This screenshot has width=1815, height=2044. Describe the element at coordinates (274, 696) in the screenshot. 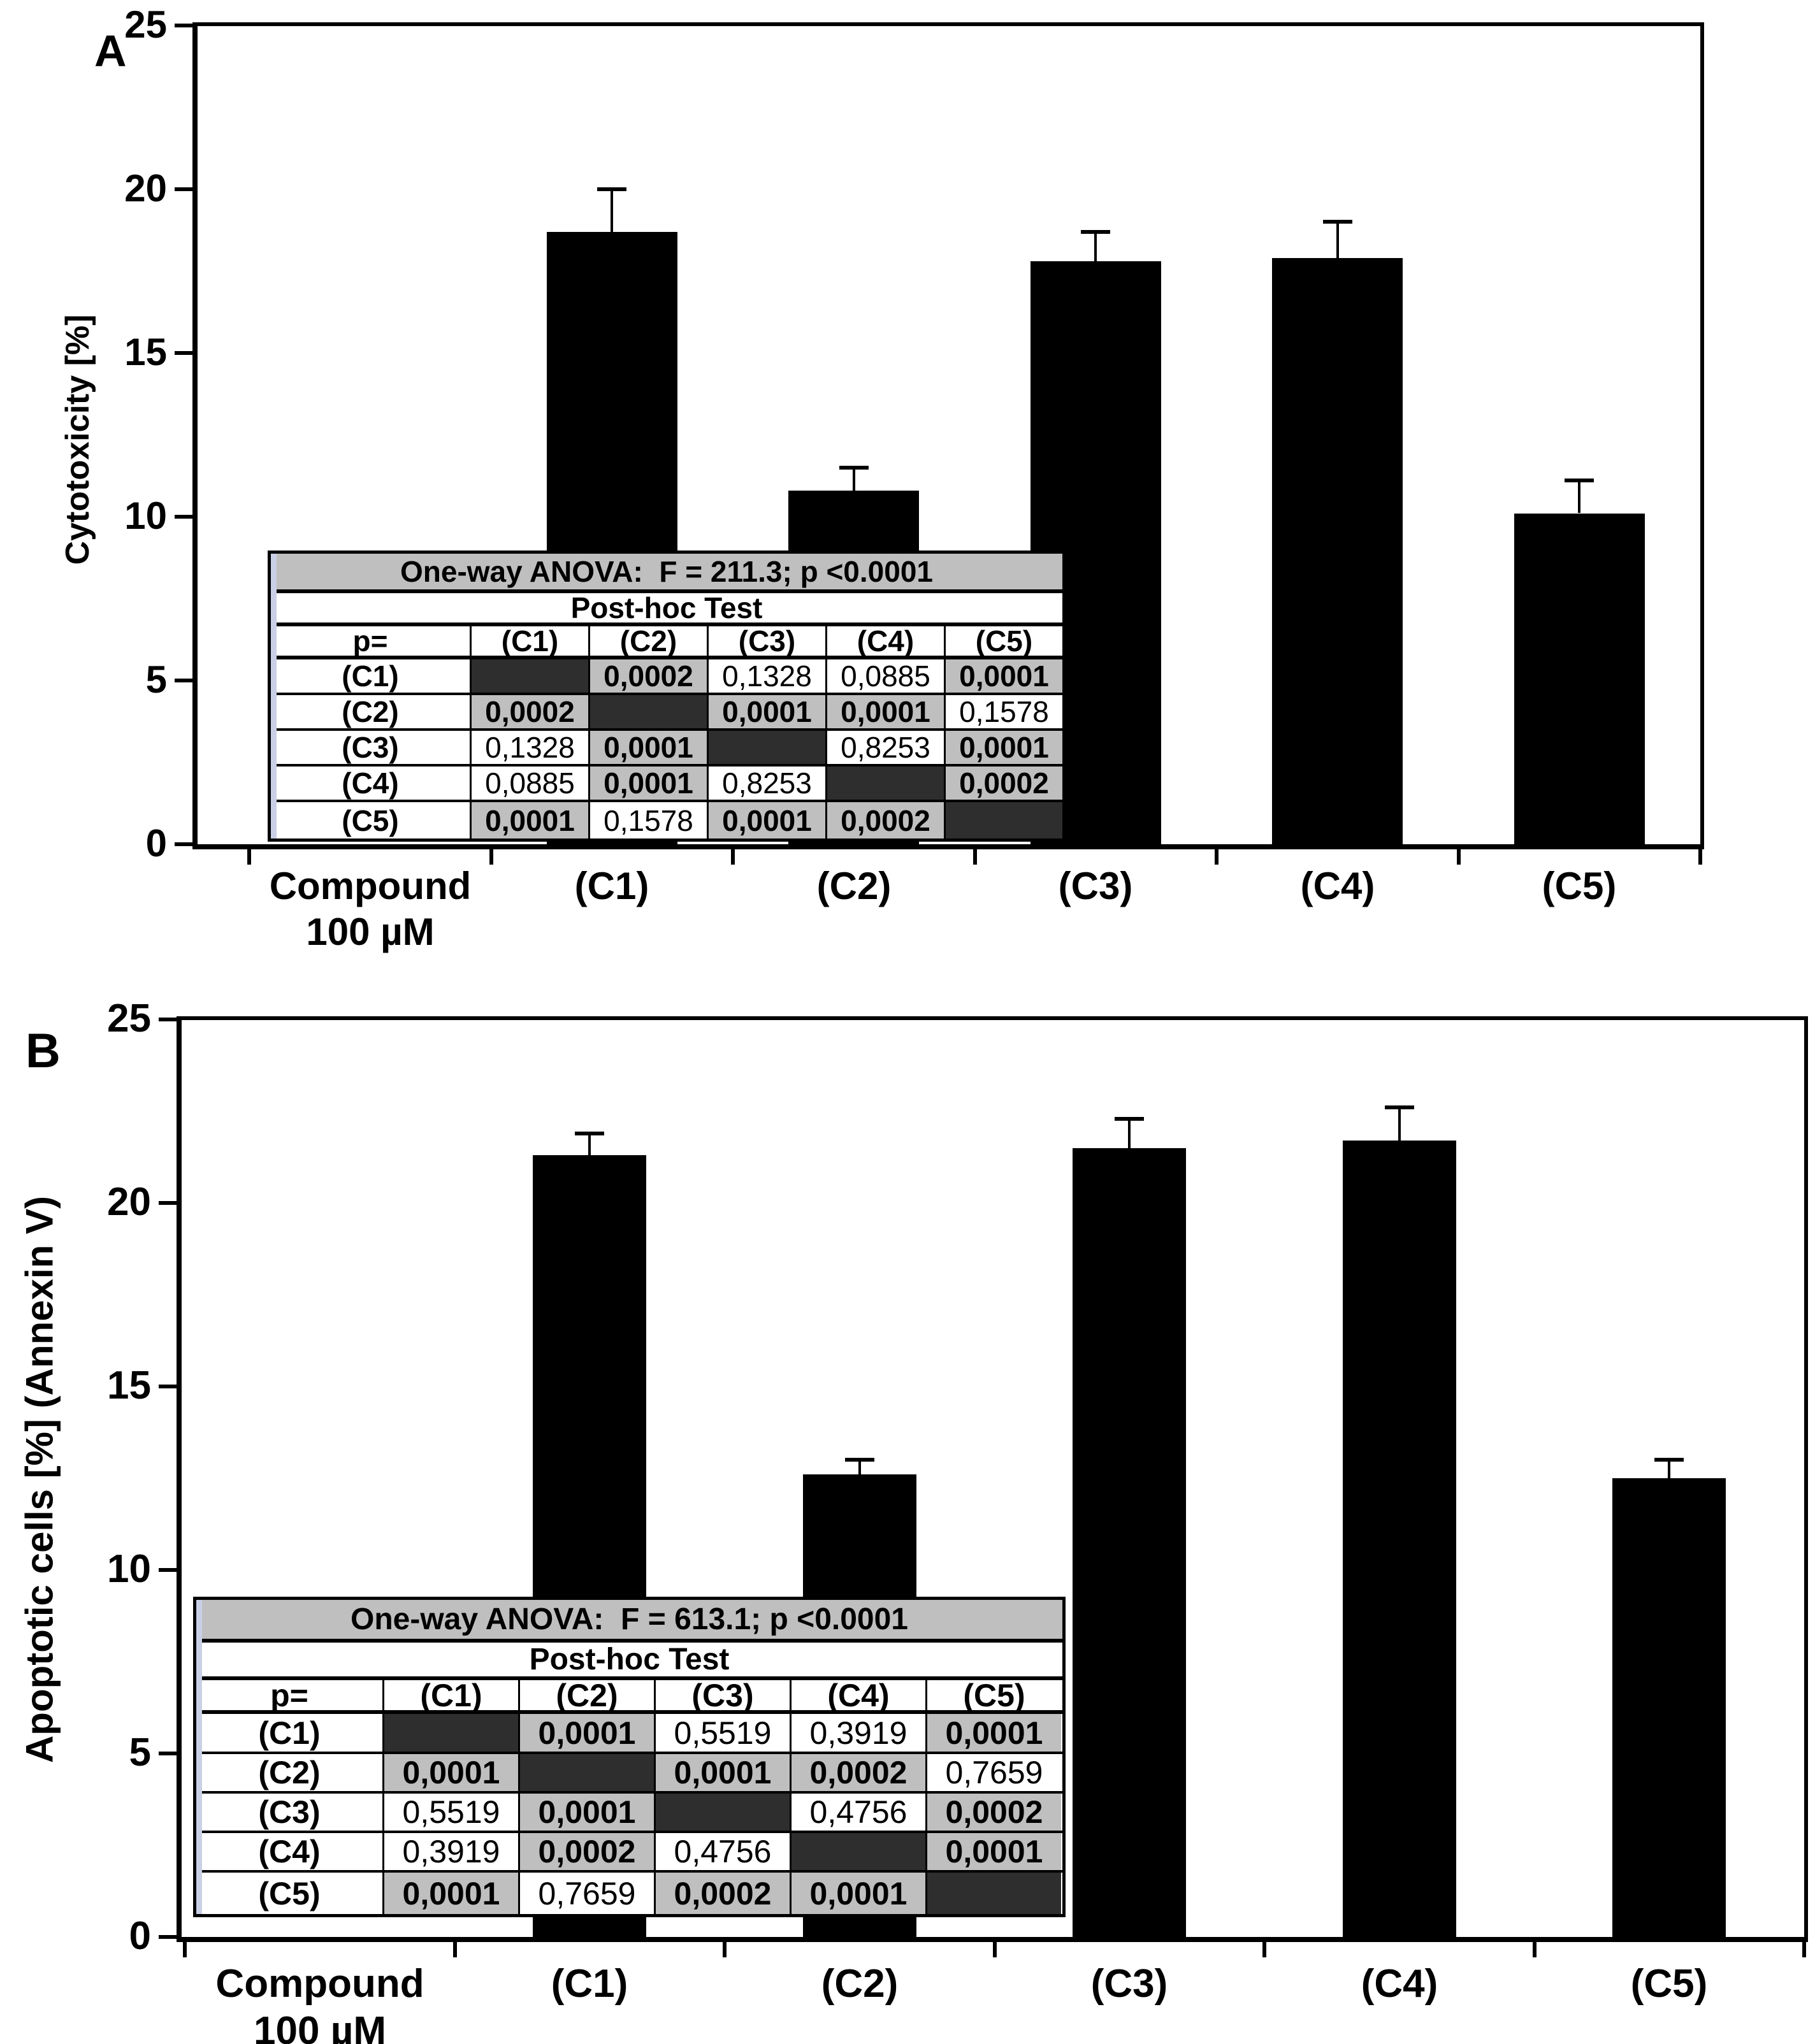

I see `table-left-accent-strip` at that location.